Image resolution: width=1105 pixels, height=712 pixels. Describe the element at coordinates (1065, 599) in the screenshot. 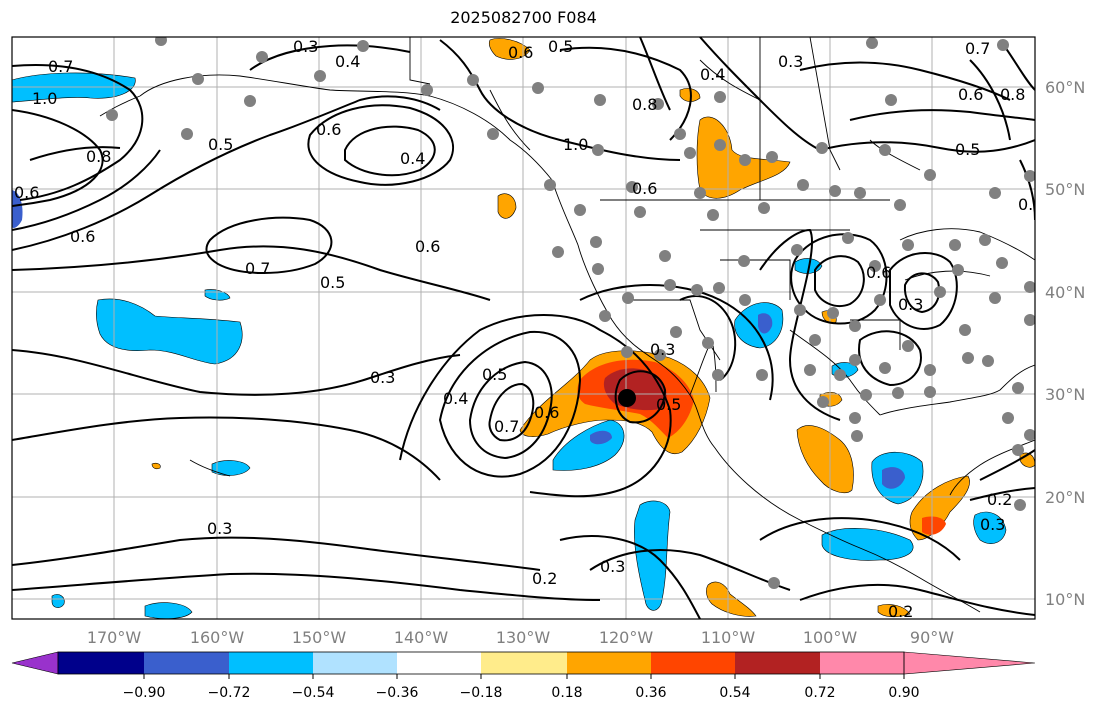

I see `lat-label: 10°N` at that location.